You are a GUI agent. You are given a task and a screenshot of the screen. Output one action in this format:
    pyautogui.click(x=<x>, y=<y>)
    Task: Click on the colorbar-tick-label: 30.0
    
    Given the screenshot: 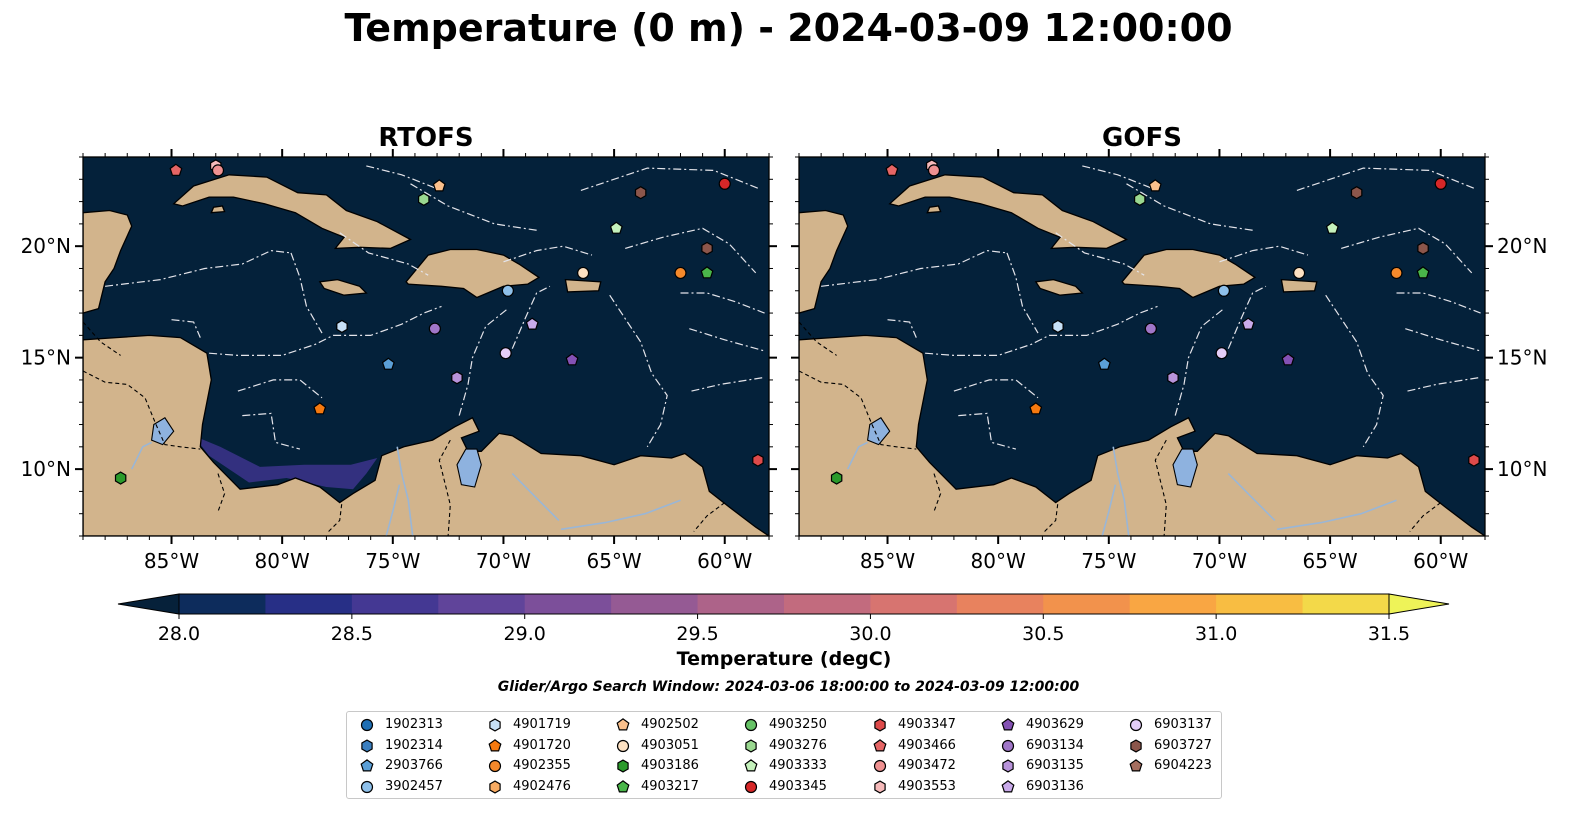 What is the action you would take?
    pyautogui.click(x=870, y=634)
    